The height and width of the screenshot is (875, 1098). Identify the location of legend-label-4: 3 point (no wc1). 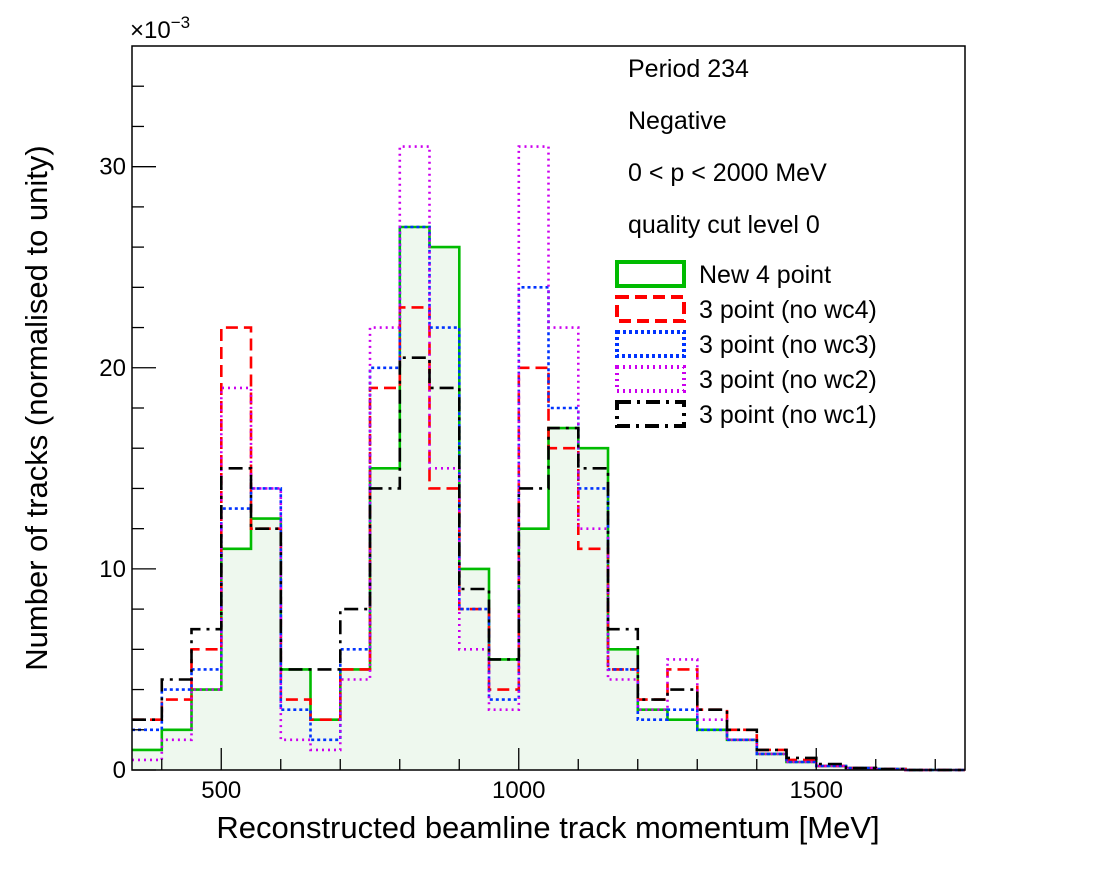
(788, 415).